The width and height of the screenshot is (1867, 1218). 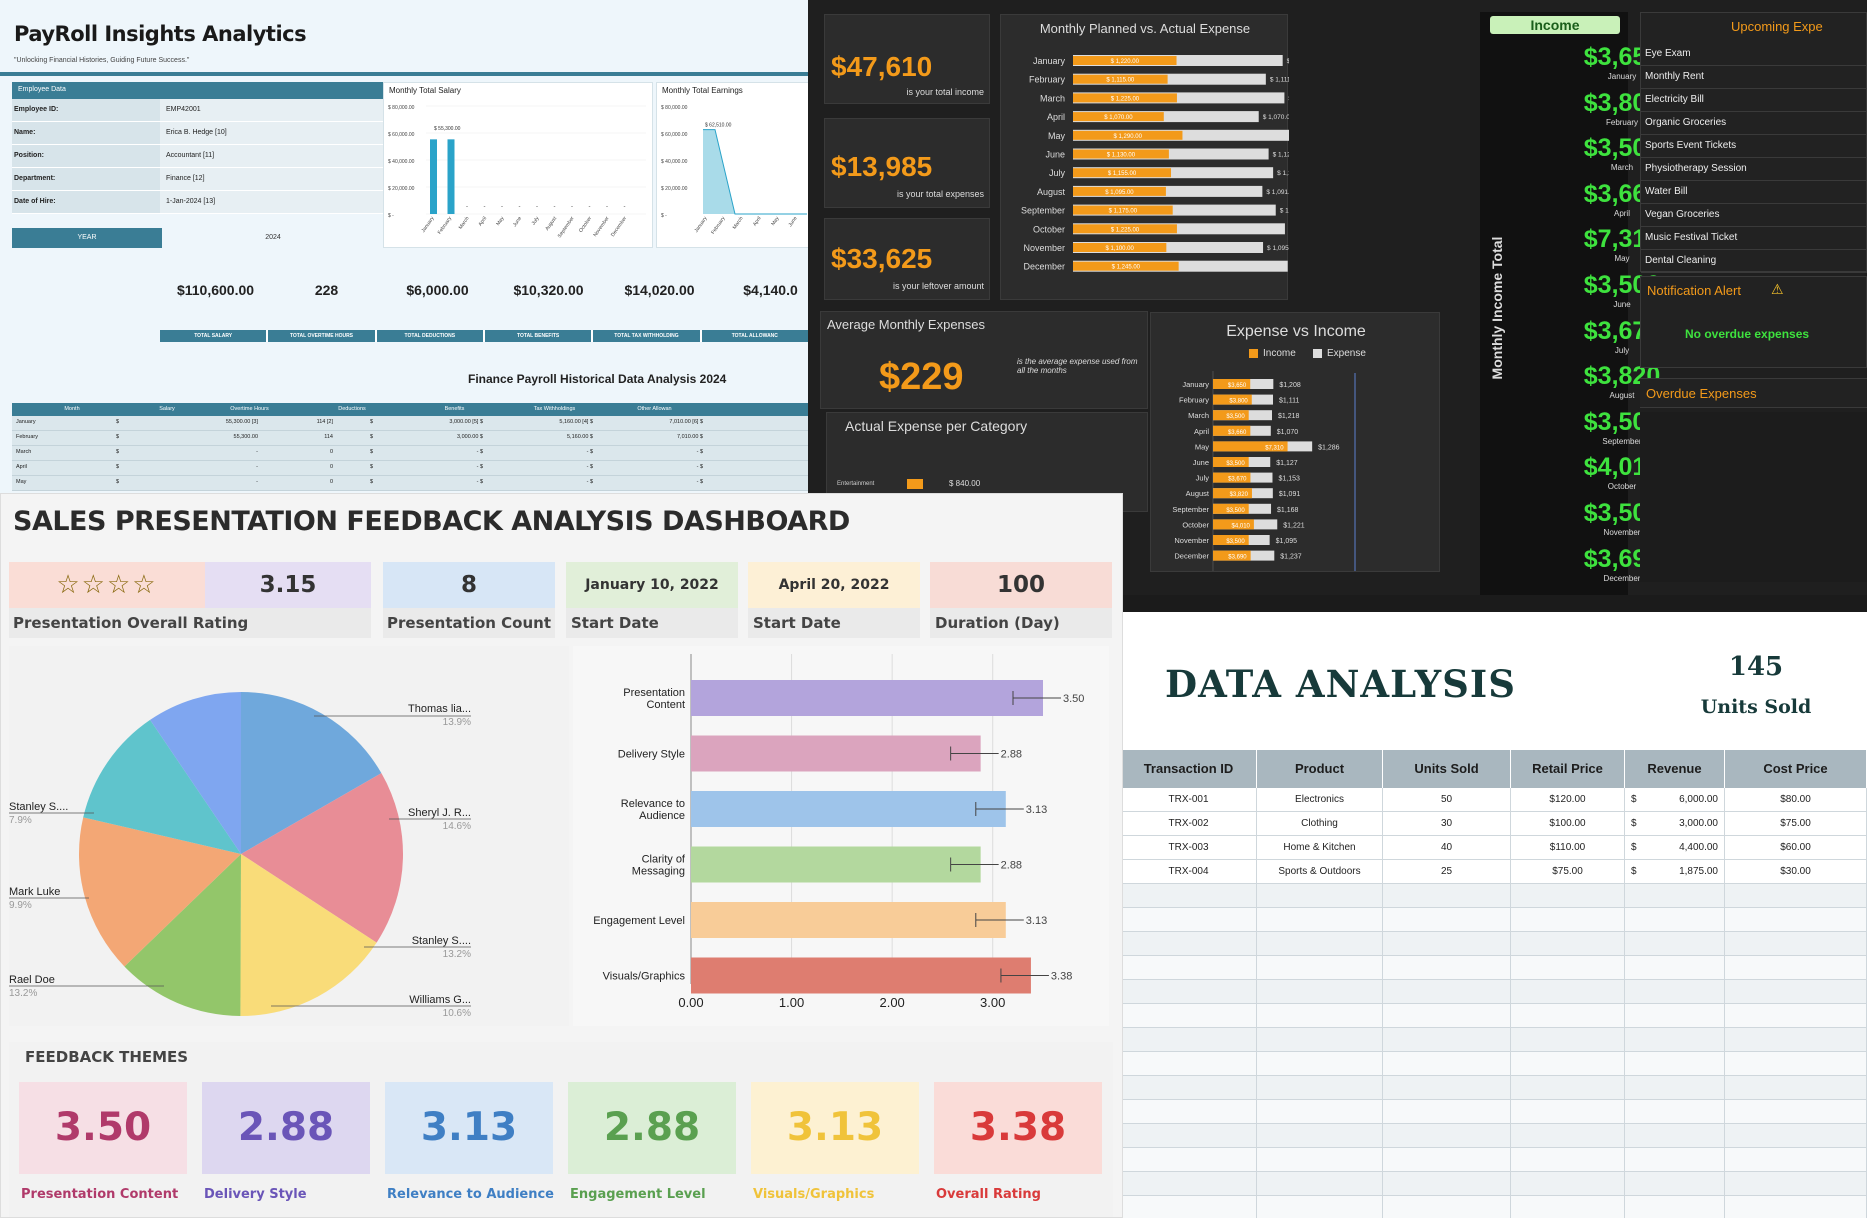 What do you see at coordinates (1754, 123) in the screenshot?
I see `upcoming-item: Organic Groceries` at bounding box center [1754, 123].